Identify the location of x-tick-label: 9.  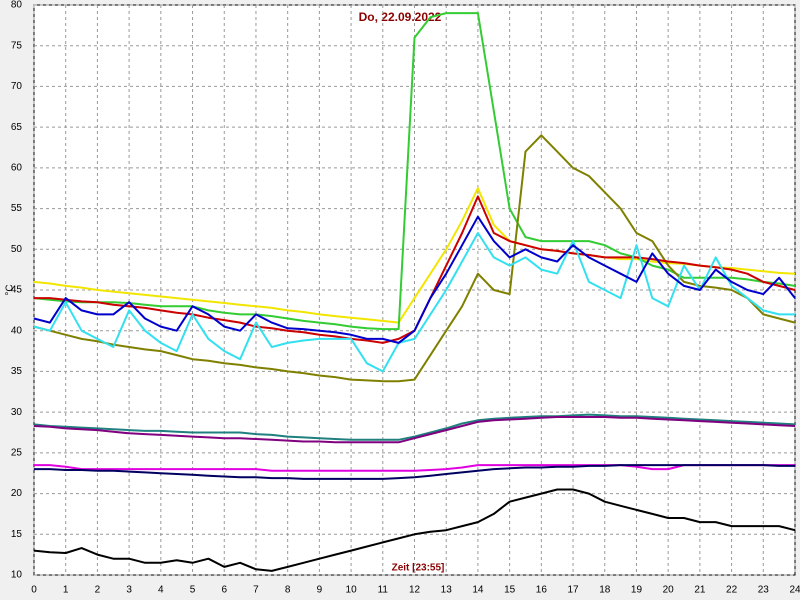
(320, 590).